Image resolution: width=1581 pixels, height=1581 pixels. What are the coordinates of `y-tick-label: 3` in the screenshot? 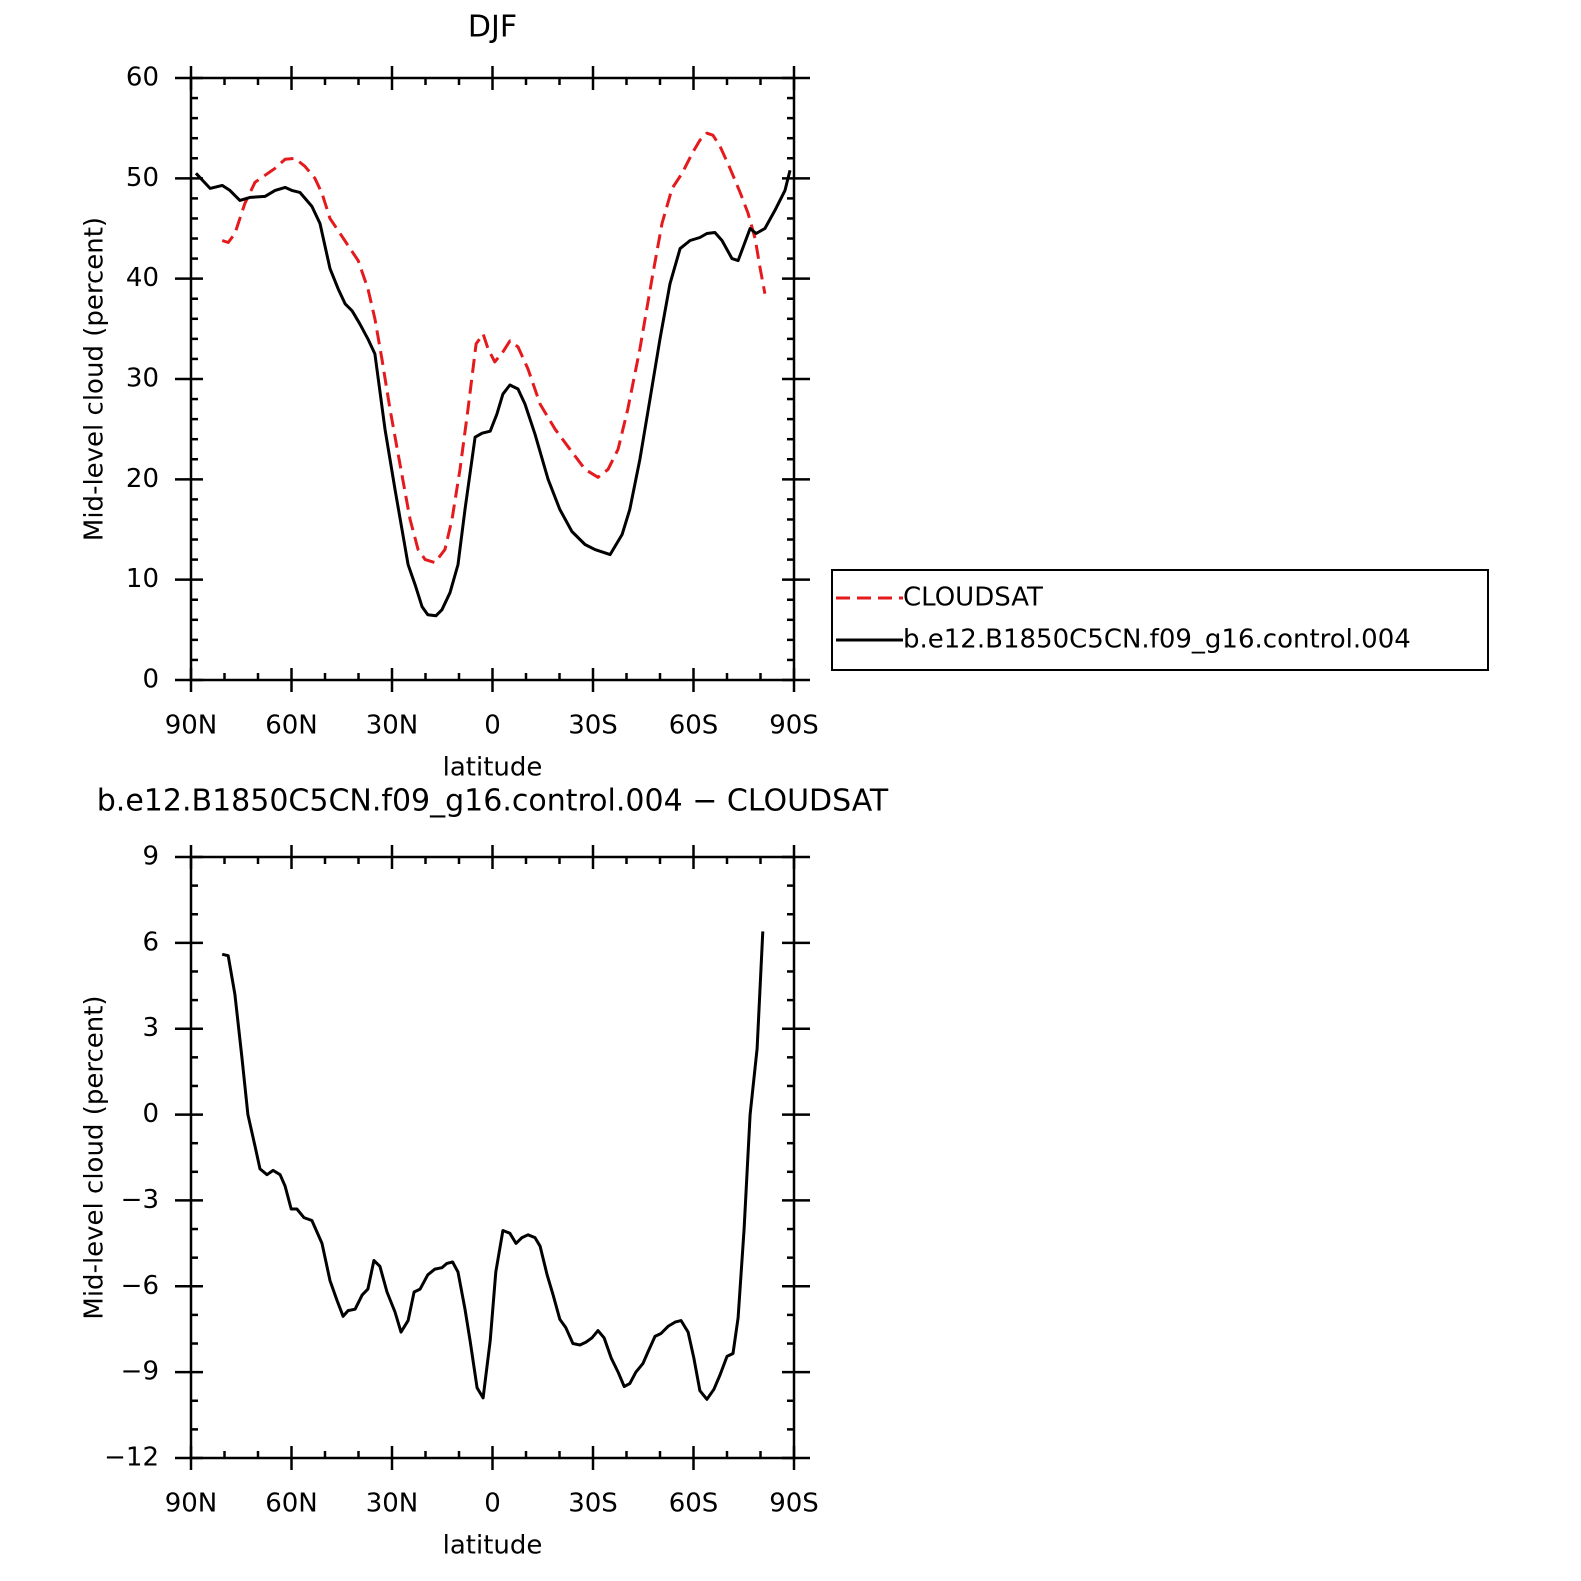 It's located at (150, 1028).